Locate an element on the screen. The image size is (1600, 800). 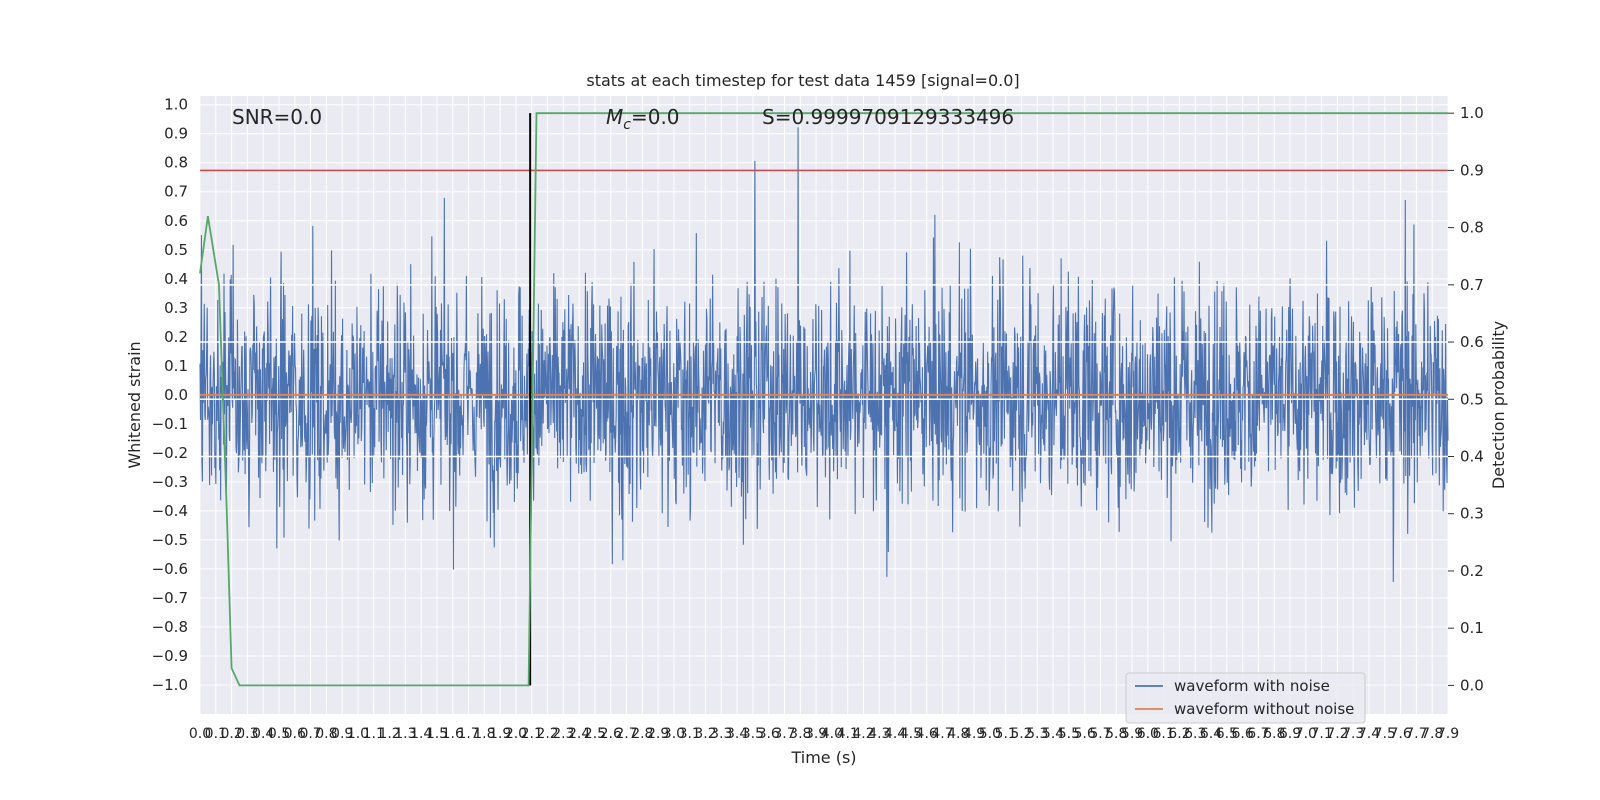
x-tick-label: 3.2 is located at coordinates (705, 734).